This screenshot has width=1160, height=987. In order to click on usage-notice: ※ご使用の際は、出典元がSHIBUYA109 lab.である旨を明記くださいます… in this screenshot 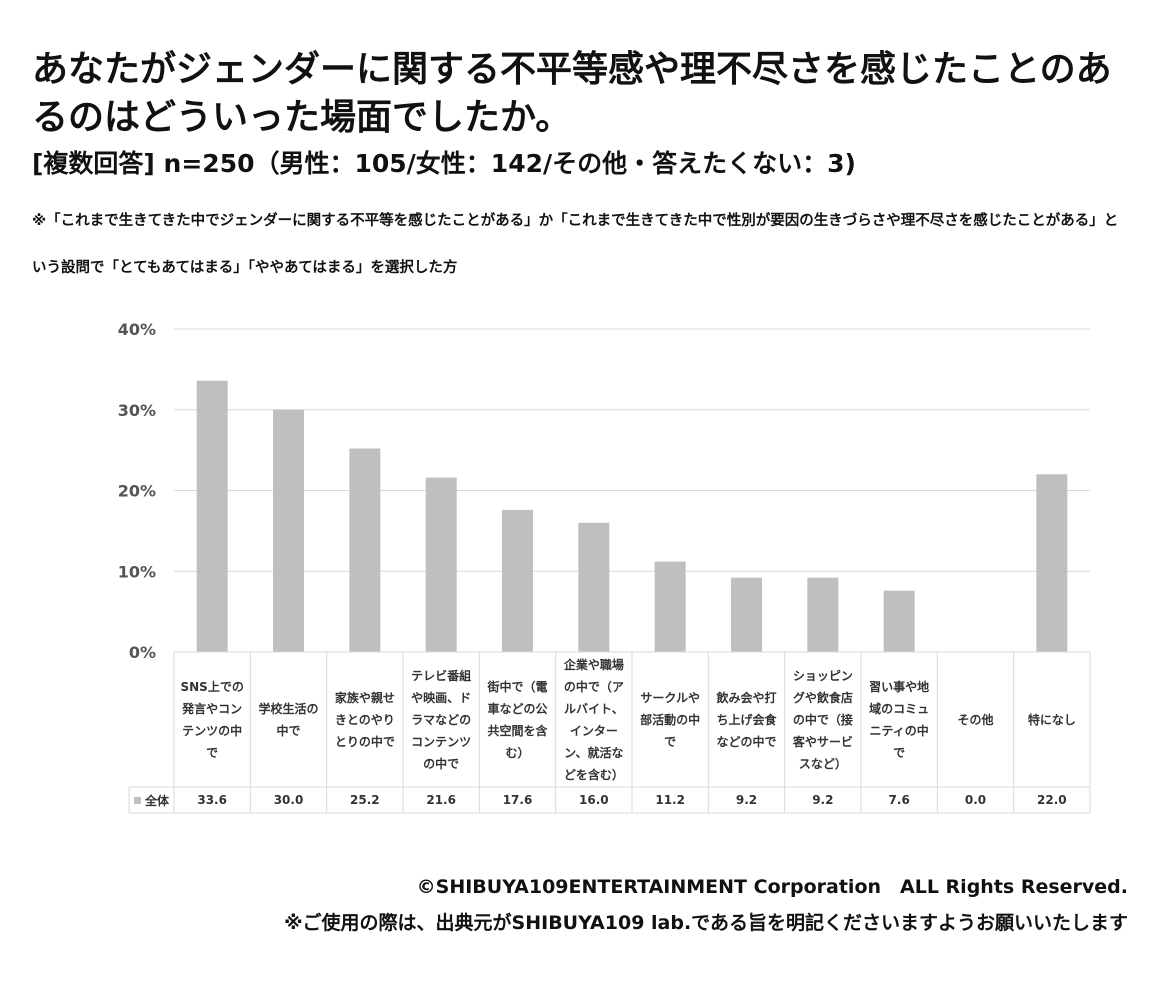, I will do `click(706, 923)`.